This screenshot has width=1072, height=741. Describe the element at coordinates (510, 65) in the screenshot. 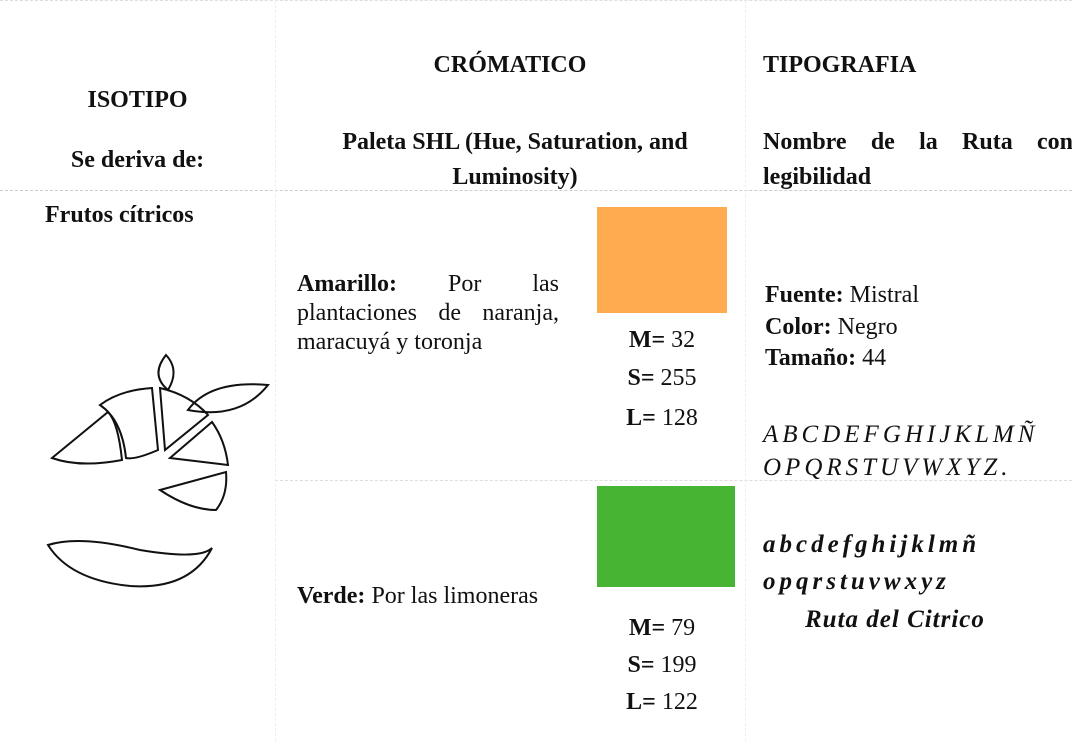

I see `header-title: CRÓMATICO` at that location.